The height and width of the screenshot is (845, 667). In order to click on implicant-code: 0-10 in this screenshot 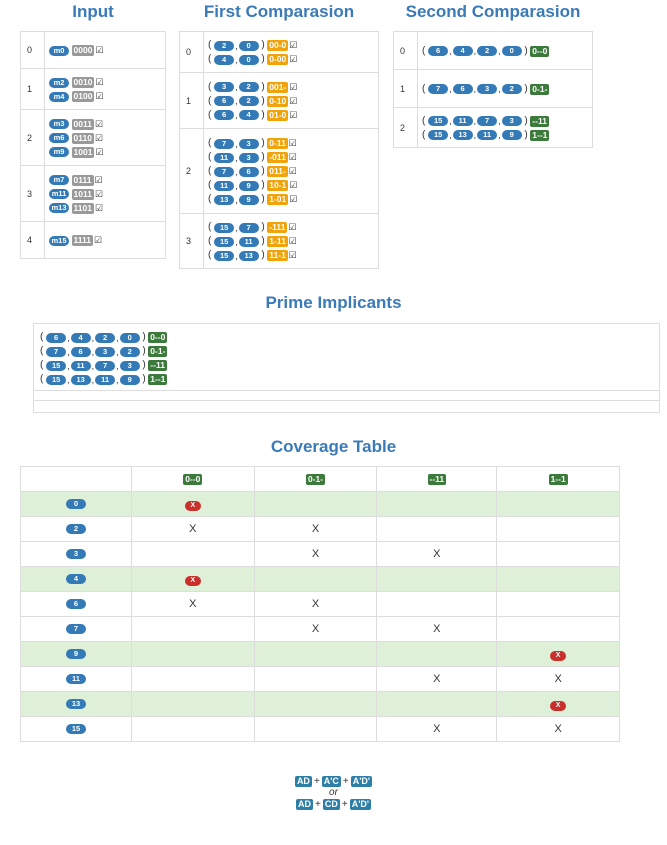, I will do `click(278, 101)`.